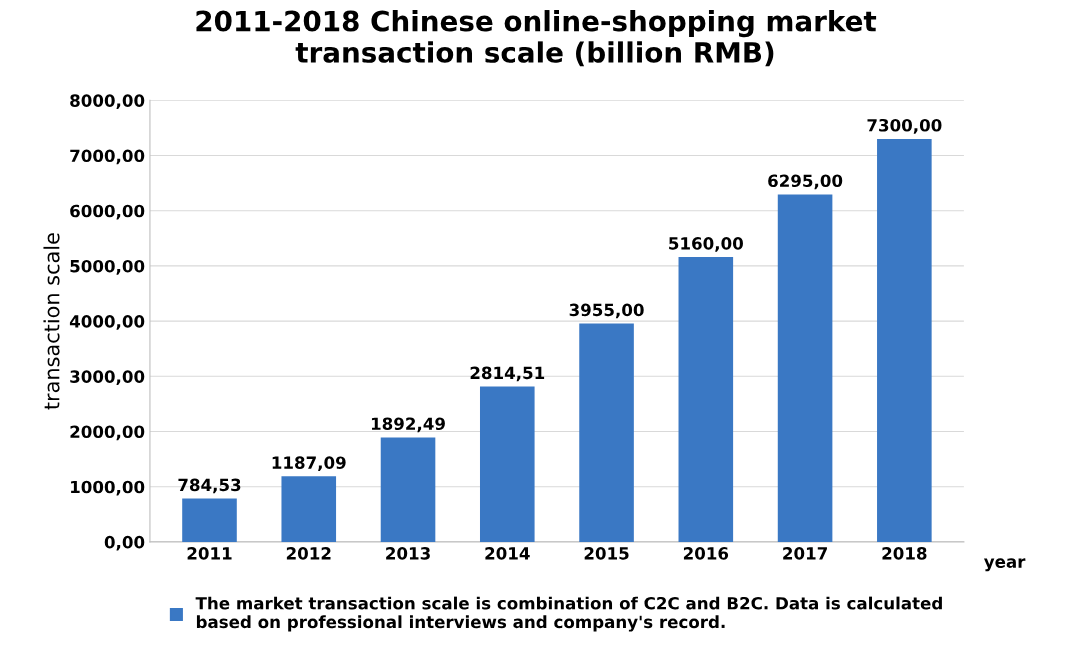  Describe the element at coordinates (805, 553) in the screenshot. I see `x-tick-label: 2017` at that location.